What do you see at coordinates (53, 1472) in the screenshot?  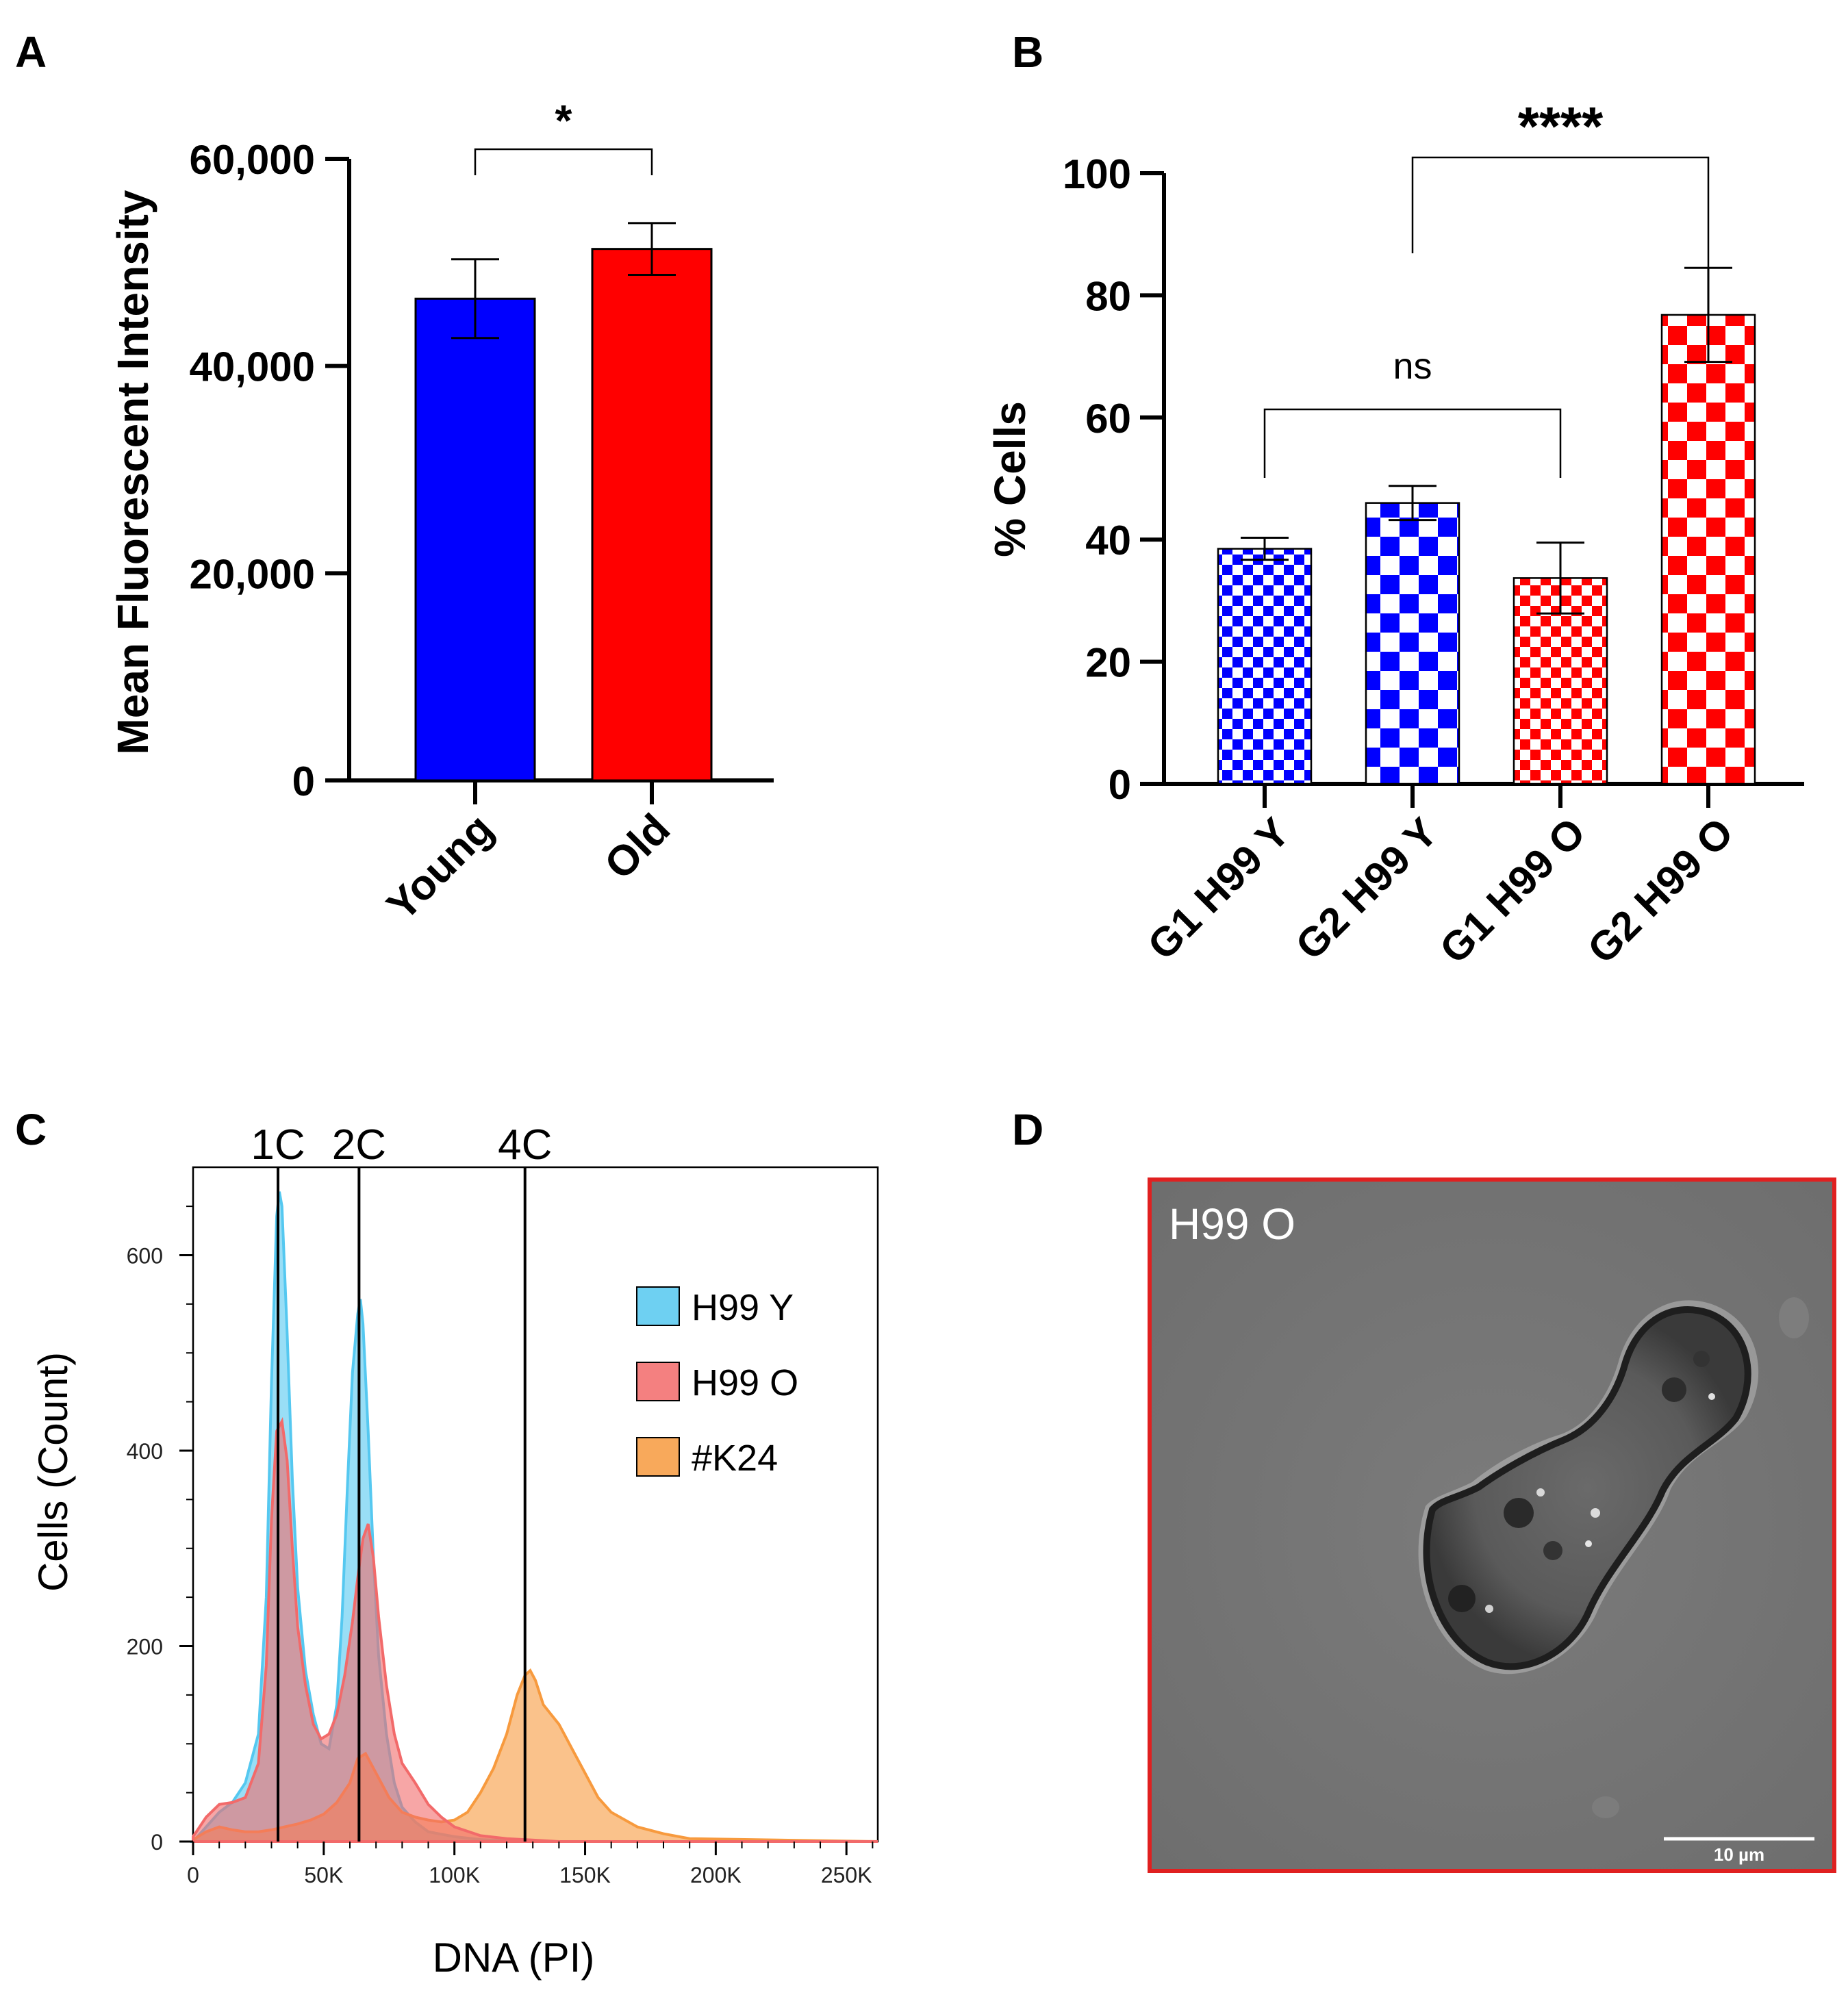 I see `panel-c-y-axis-label: Cells (Count)` at bounding box center [53, 1472].